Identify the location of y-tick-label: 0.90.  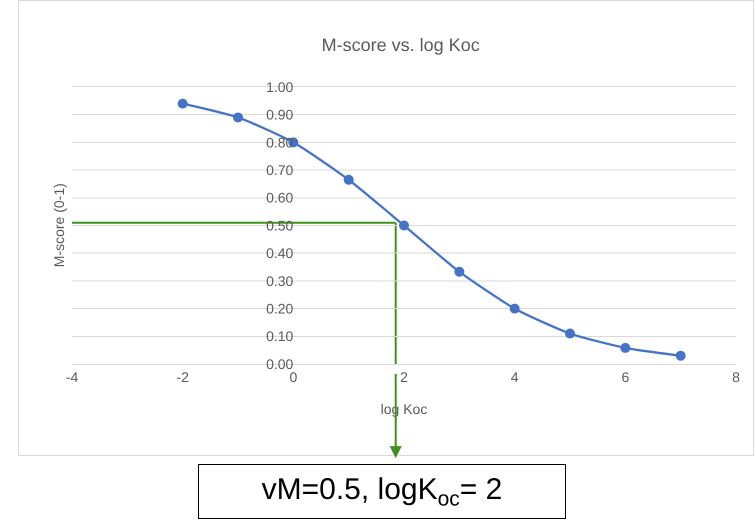
(280, 114).